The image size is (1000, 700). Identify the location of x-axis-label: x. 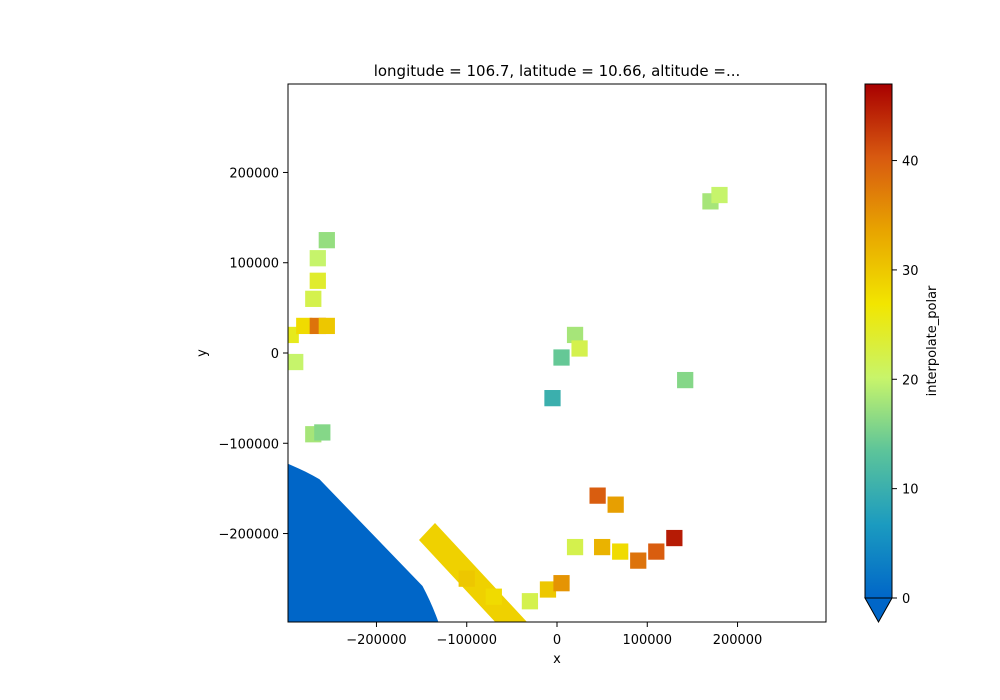
(557, 659).